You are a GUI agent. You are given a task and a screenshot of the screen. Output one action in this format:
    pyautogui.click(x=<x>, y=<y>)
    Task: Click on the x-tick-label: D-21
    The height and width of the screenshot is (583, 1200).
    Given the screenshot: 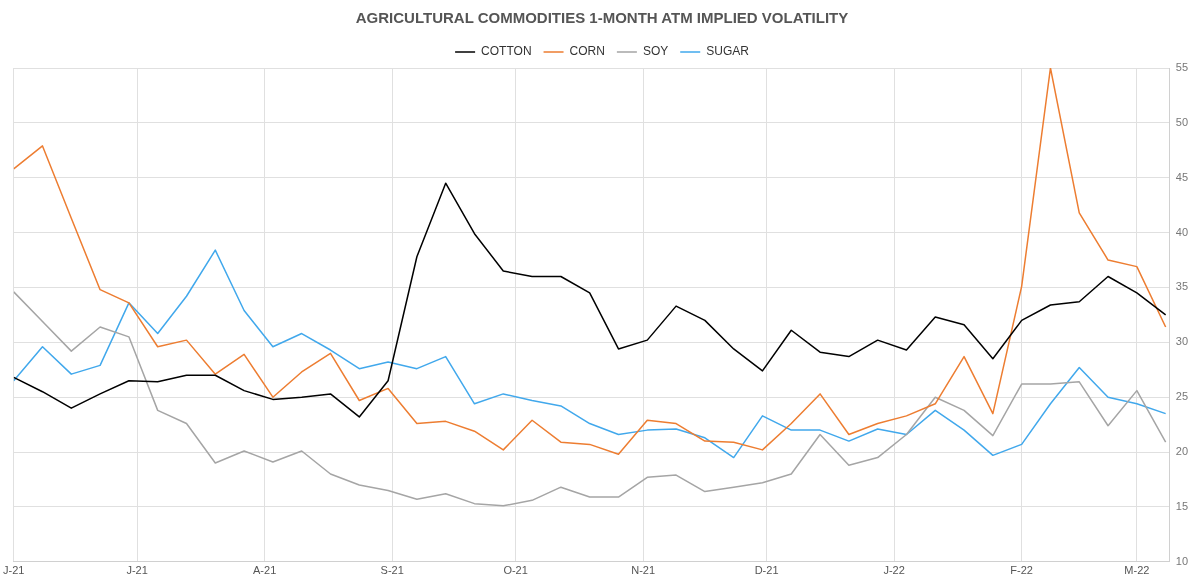 What is the action you would take?
    pyautogui.click(x=766, y=570)
    